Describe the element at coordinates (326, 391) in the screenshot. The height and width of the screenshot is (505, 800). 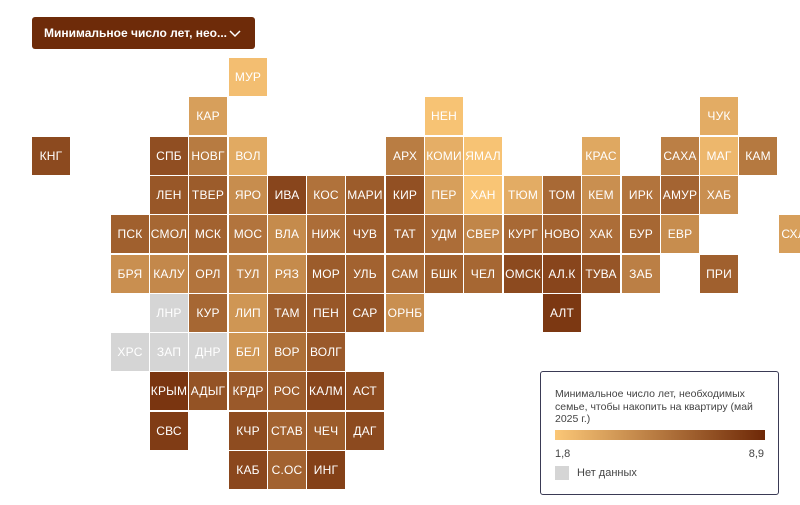
I see `region-tile: КАЛМ` at that location.